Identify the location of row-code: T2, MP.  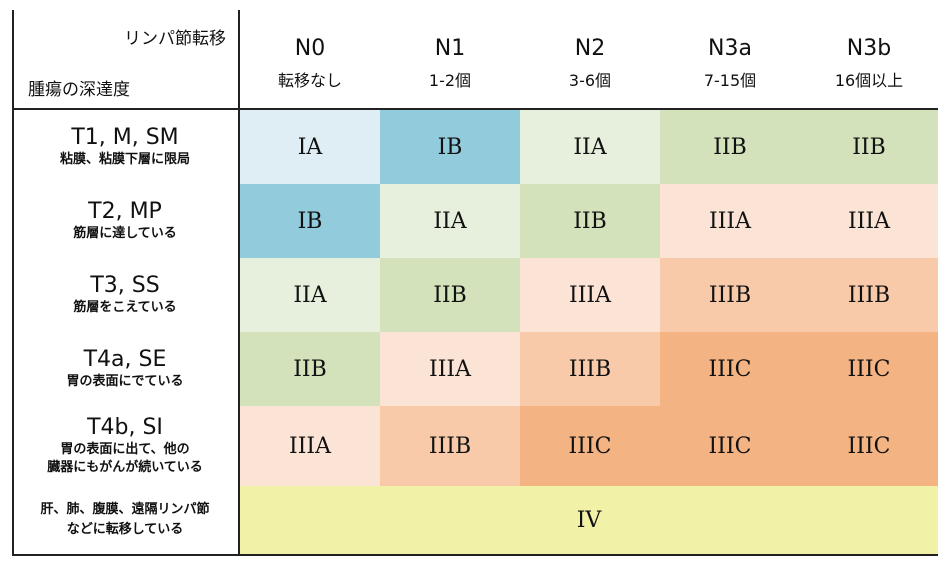
(125, 211).